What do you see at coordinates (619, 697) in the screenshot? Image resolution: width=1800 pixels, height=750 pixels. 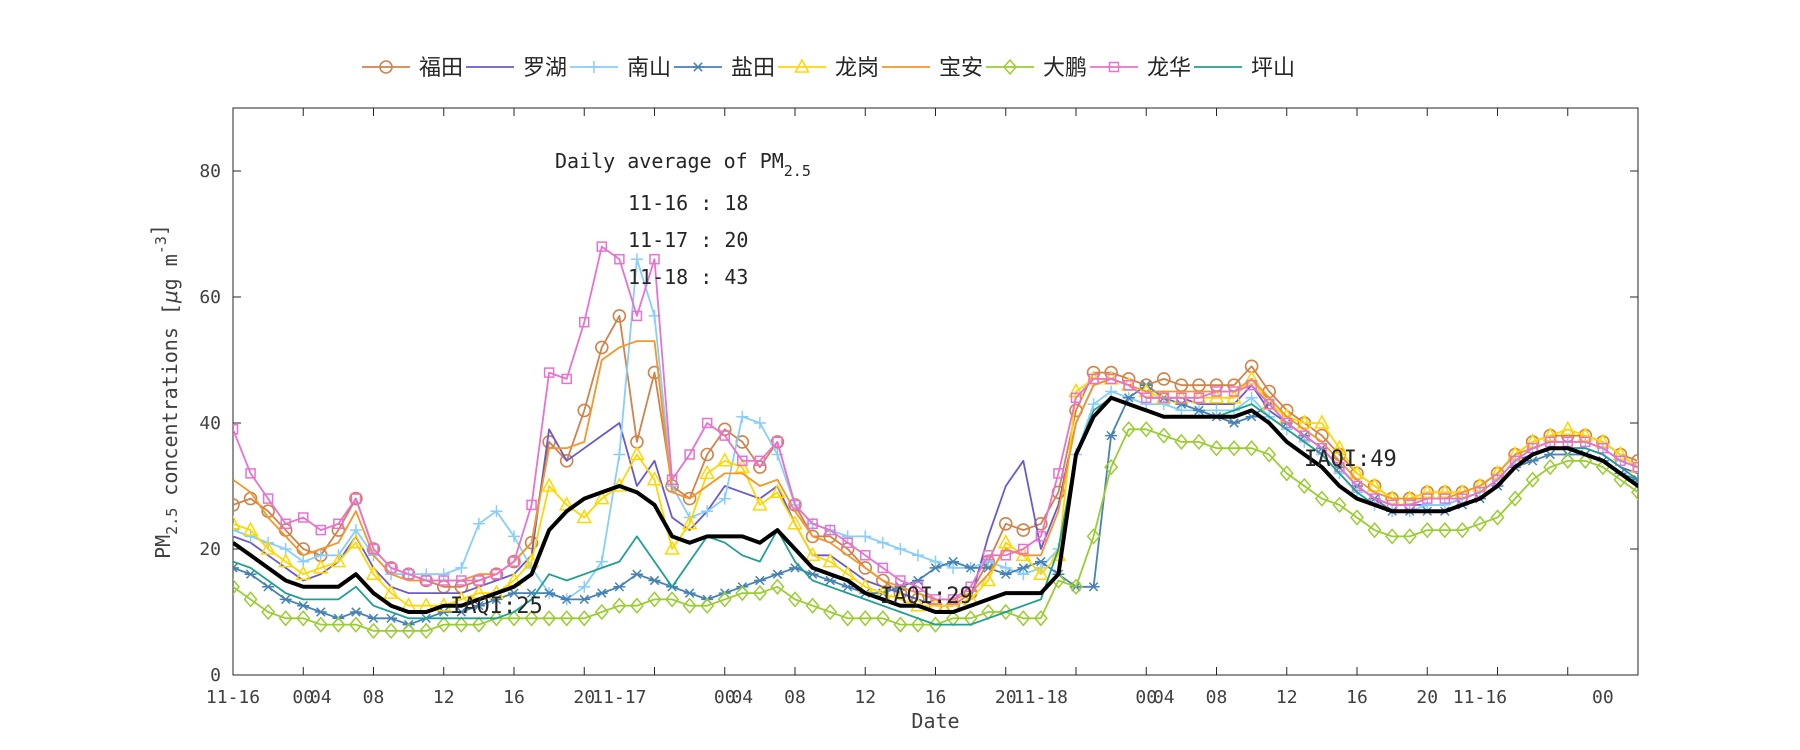 I see `x-tick-label: 11-17` at bounding box center [619, 697].